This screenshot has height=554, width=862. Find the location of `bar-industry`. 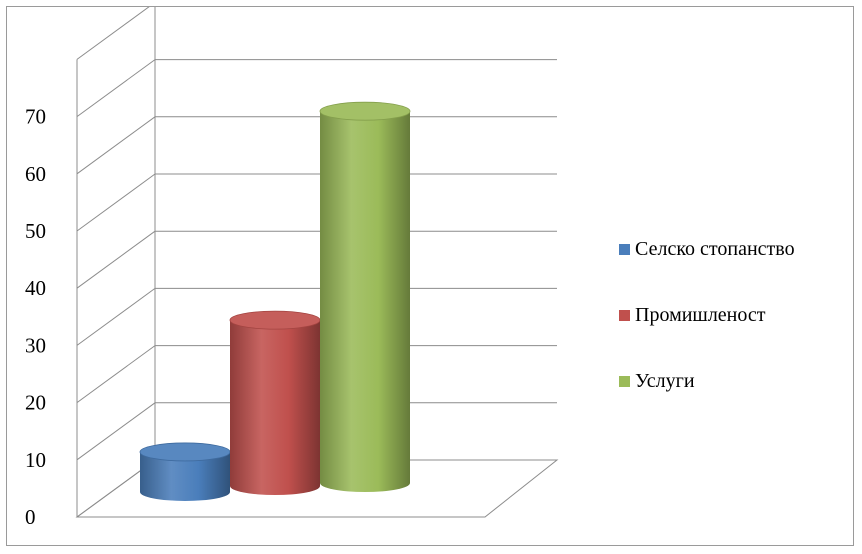

bar-industry is located at coordinates (275, 402).